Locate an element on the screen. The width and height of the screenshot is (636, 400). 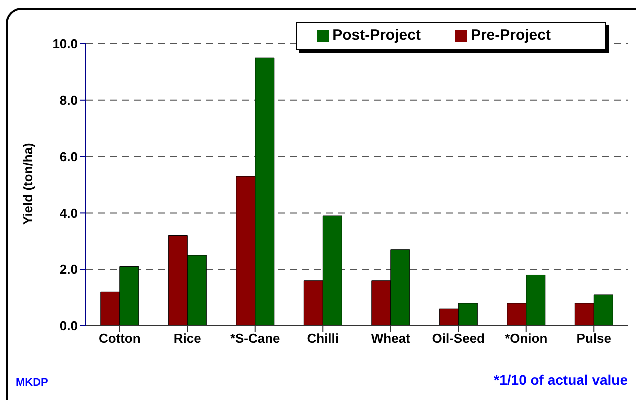
y-tick-label: 4.0 is located at coordinates (69, 213).